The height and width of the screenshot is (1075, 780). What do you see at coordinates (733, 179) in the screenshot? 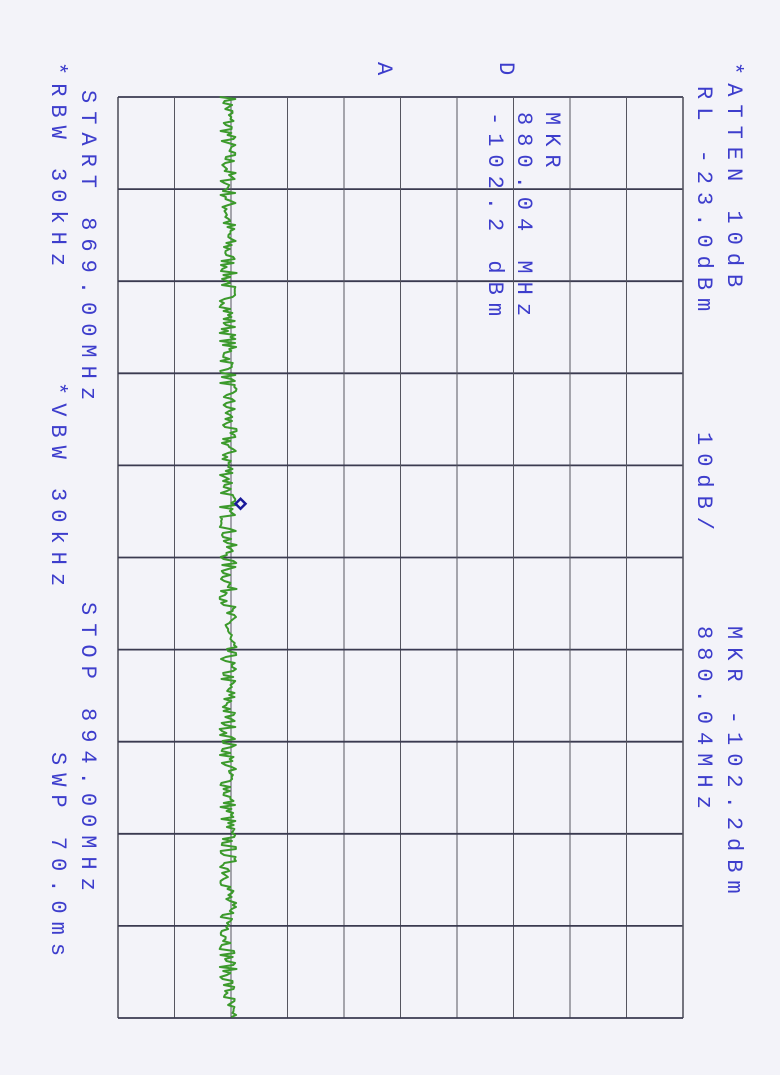
I see `atten-label: *ATTEN 10dB` at bounding box center [733, 179].